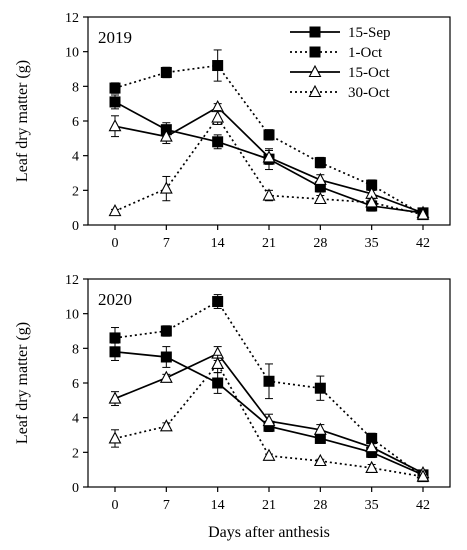 The width and height of the screenshot is (467, 550). I want to click on legend-label: 15-Oct, so click(369, 73).